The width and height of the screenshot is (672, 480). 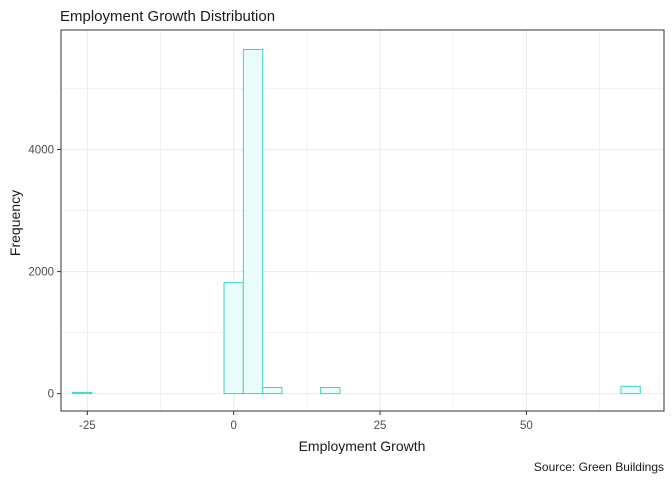 I want to click on x-axis: -25 0 25 50, so click(x=306, y=421).